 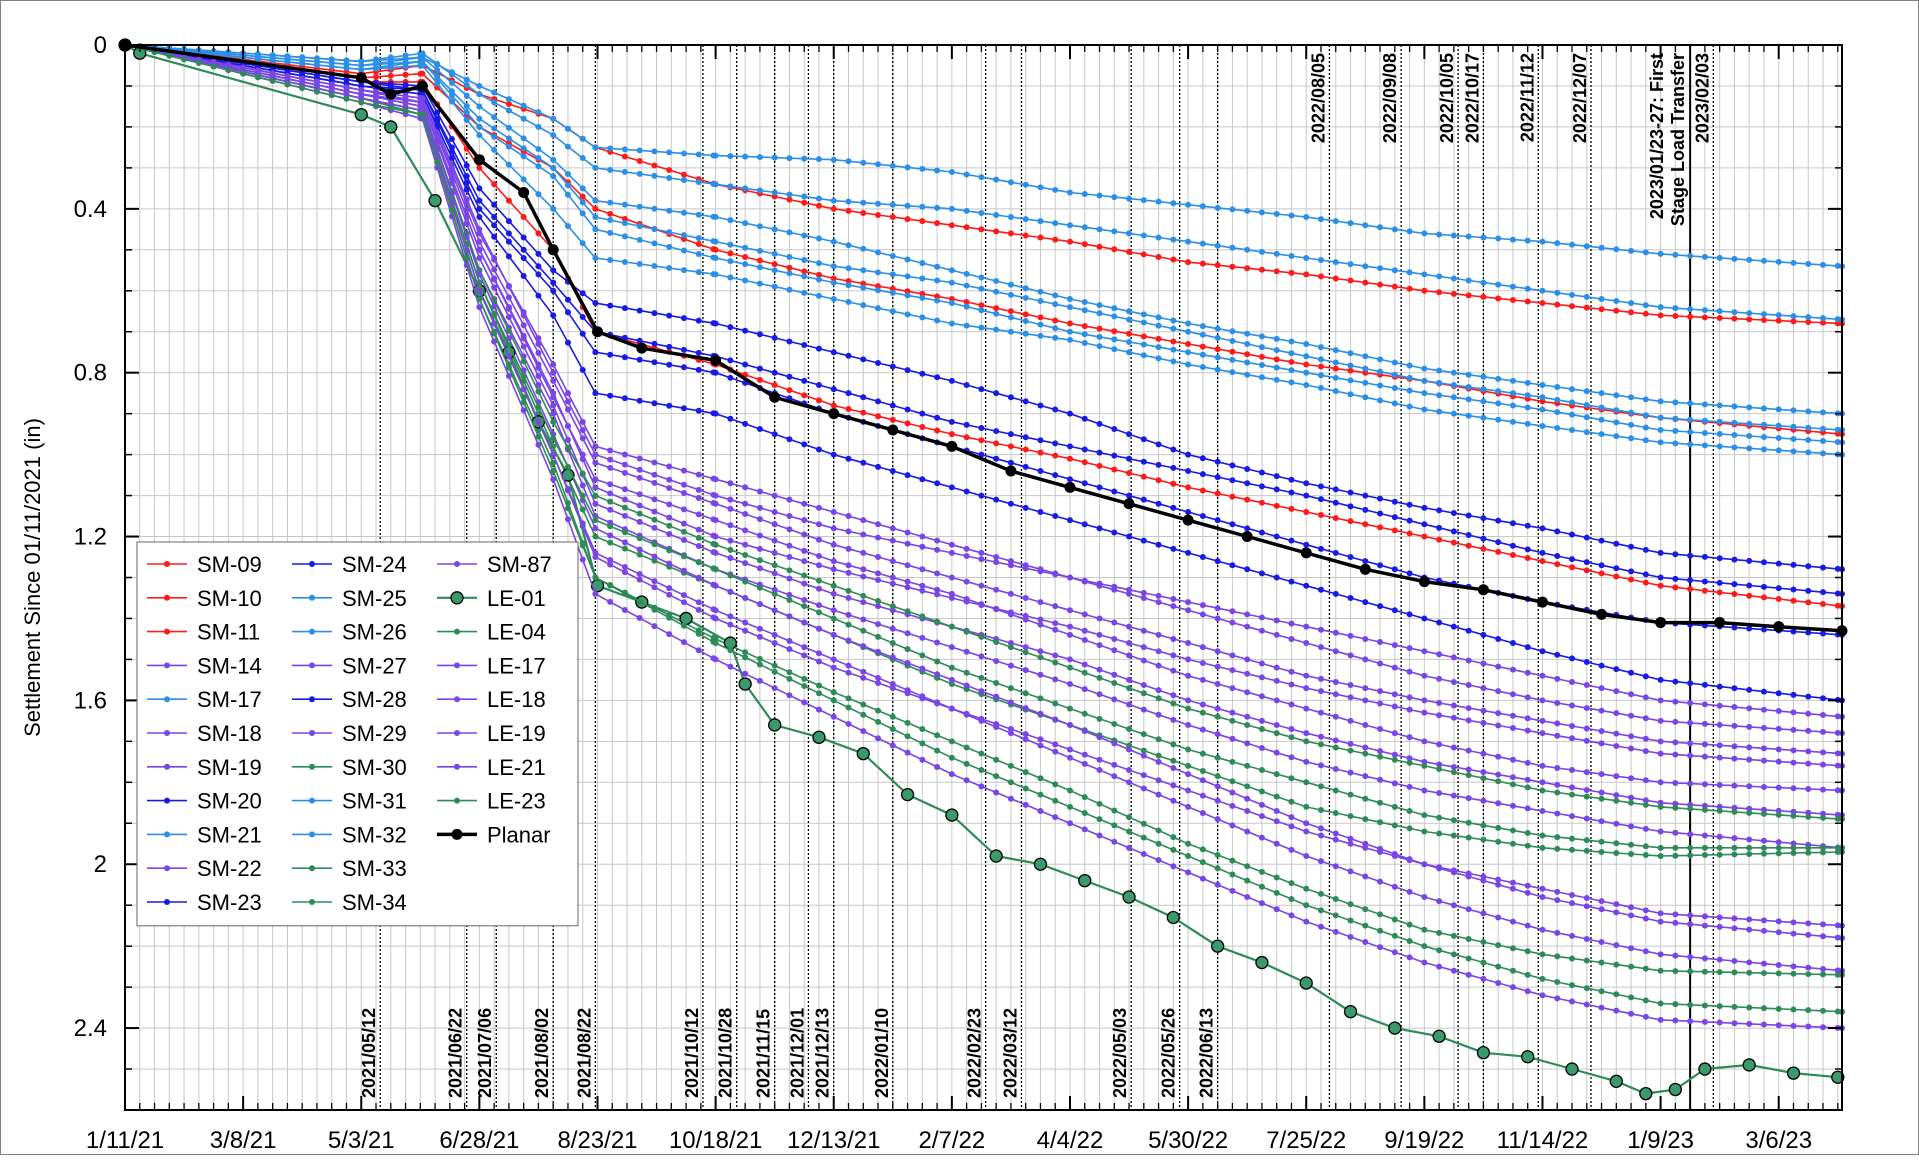 What do you see at coordinates (167, 800) in the screenshot?
I see `legend-marker` at bounding box center [167, 800].